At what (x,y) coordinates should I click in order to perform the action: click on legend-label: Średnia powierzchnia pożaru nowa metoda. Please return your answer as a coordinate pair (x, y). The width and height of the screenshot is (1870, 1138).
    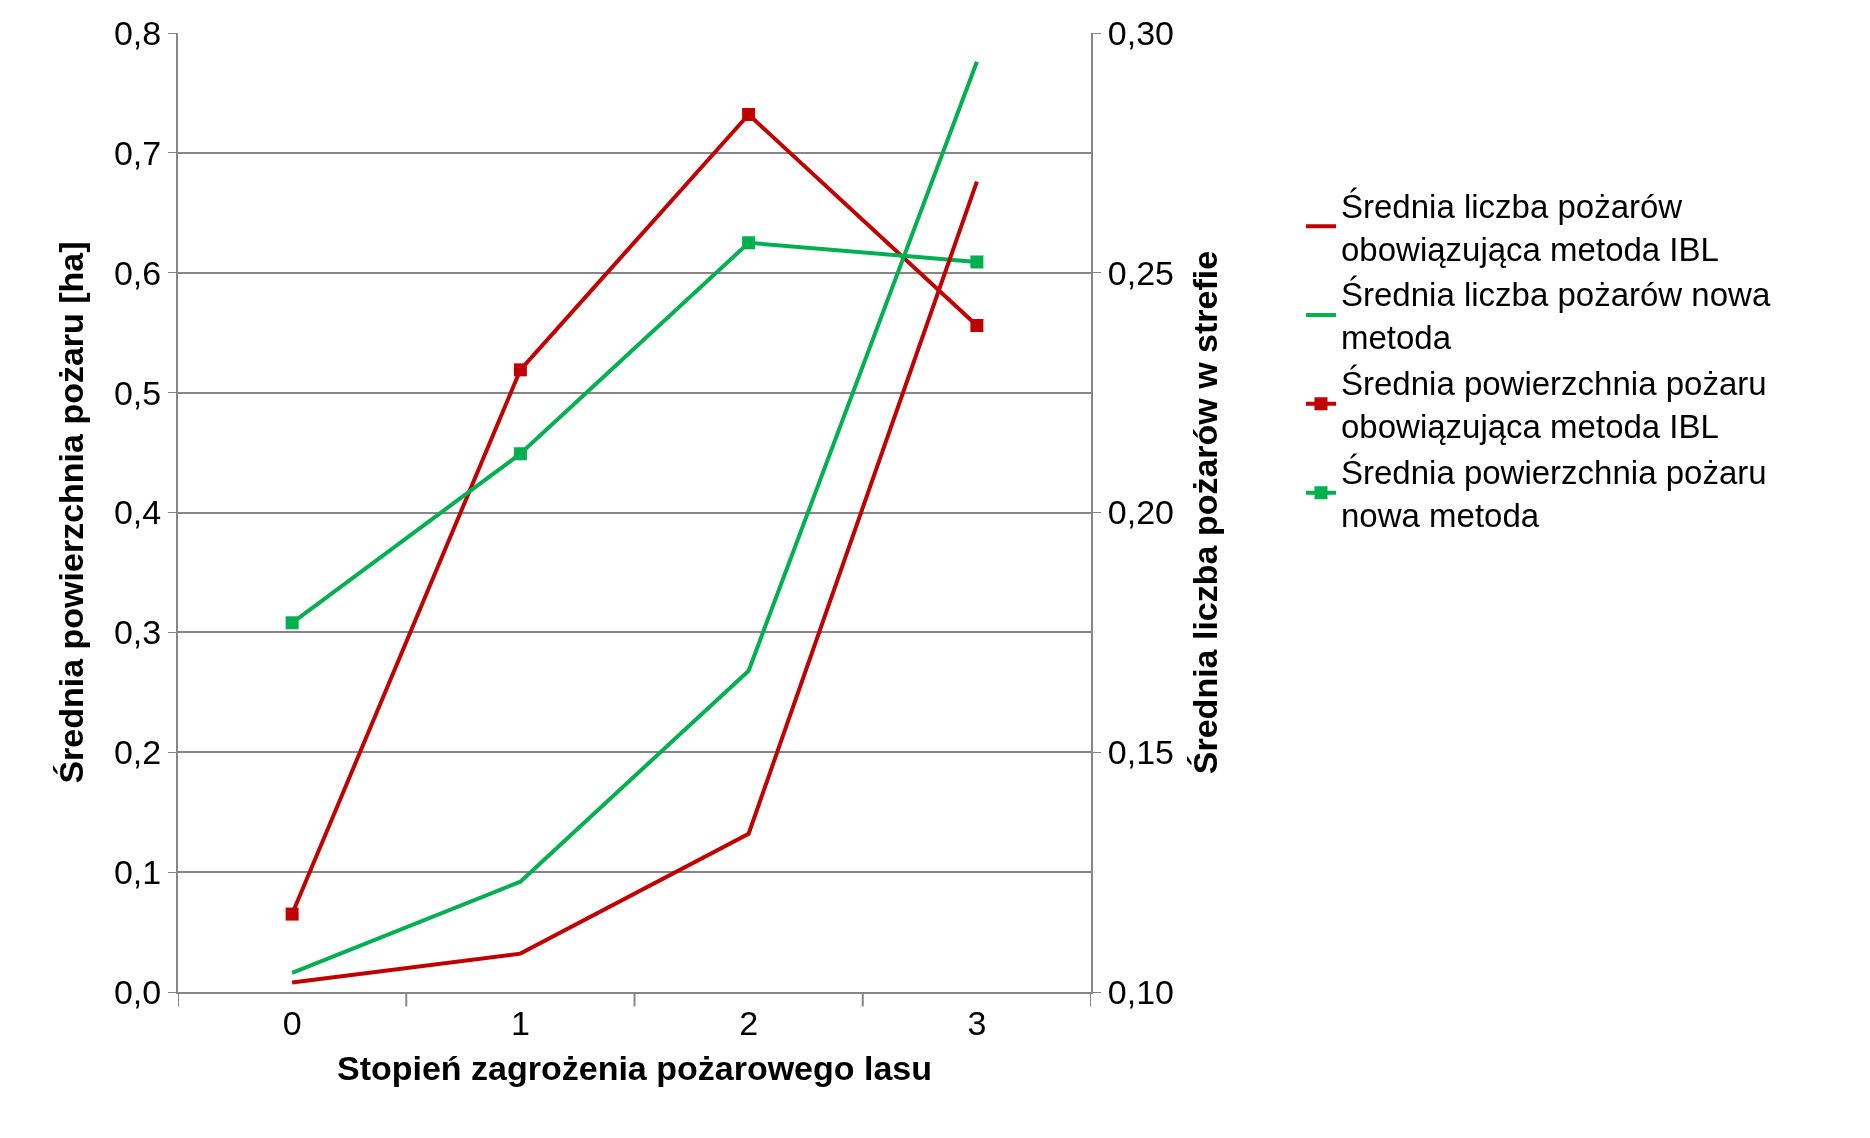
    Looking at the image, I should click on (1553, 493).